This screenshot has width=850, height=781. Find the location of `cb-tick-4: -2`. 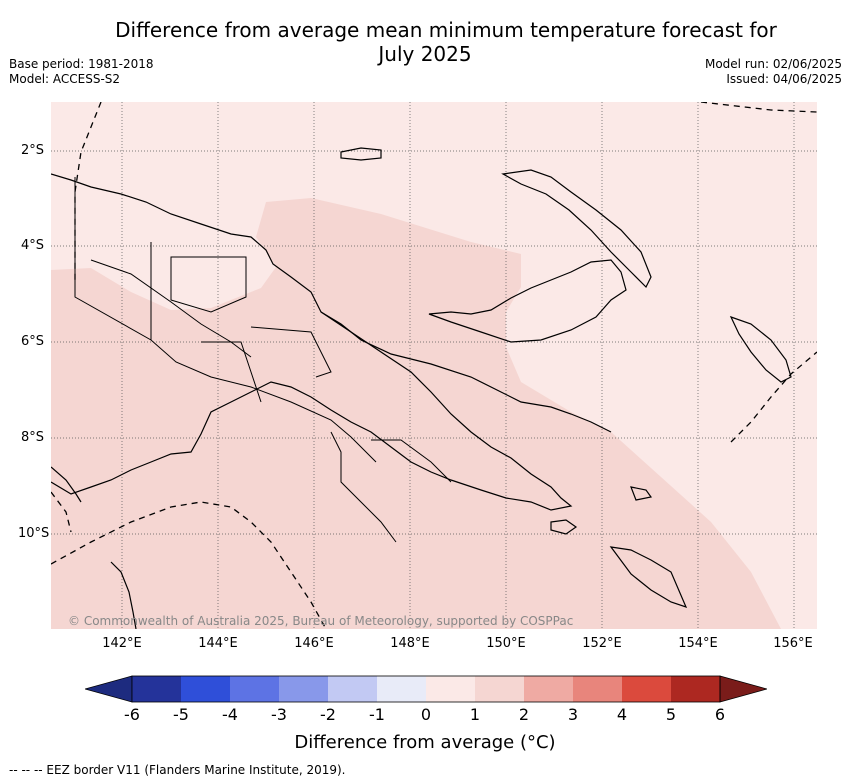

cb-tick-4: -2 is located at coordinates (328, 714).